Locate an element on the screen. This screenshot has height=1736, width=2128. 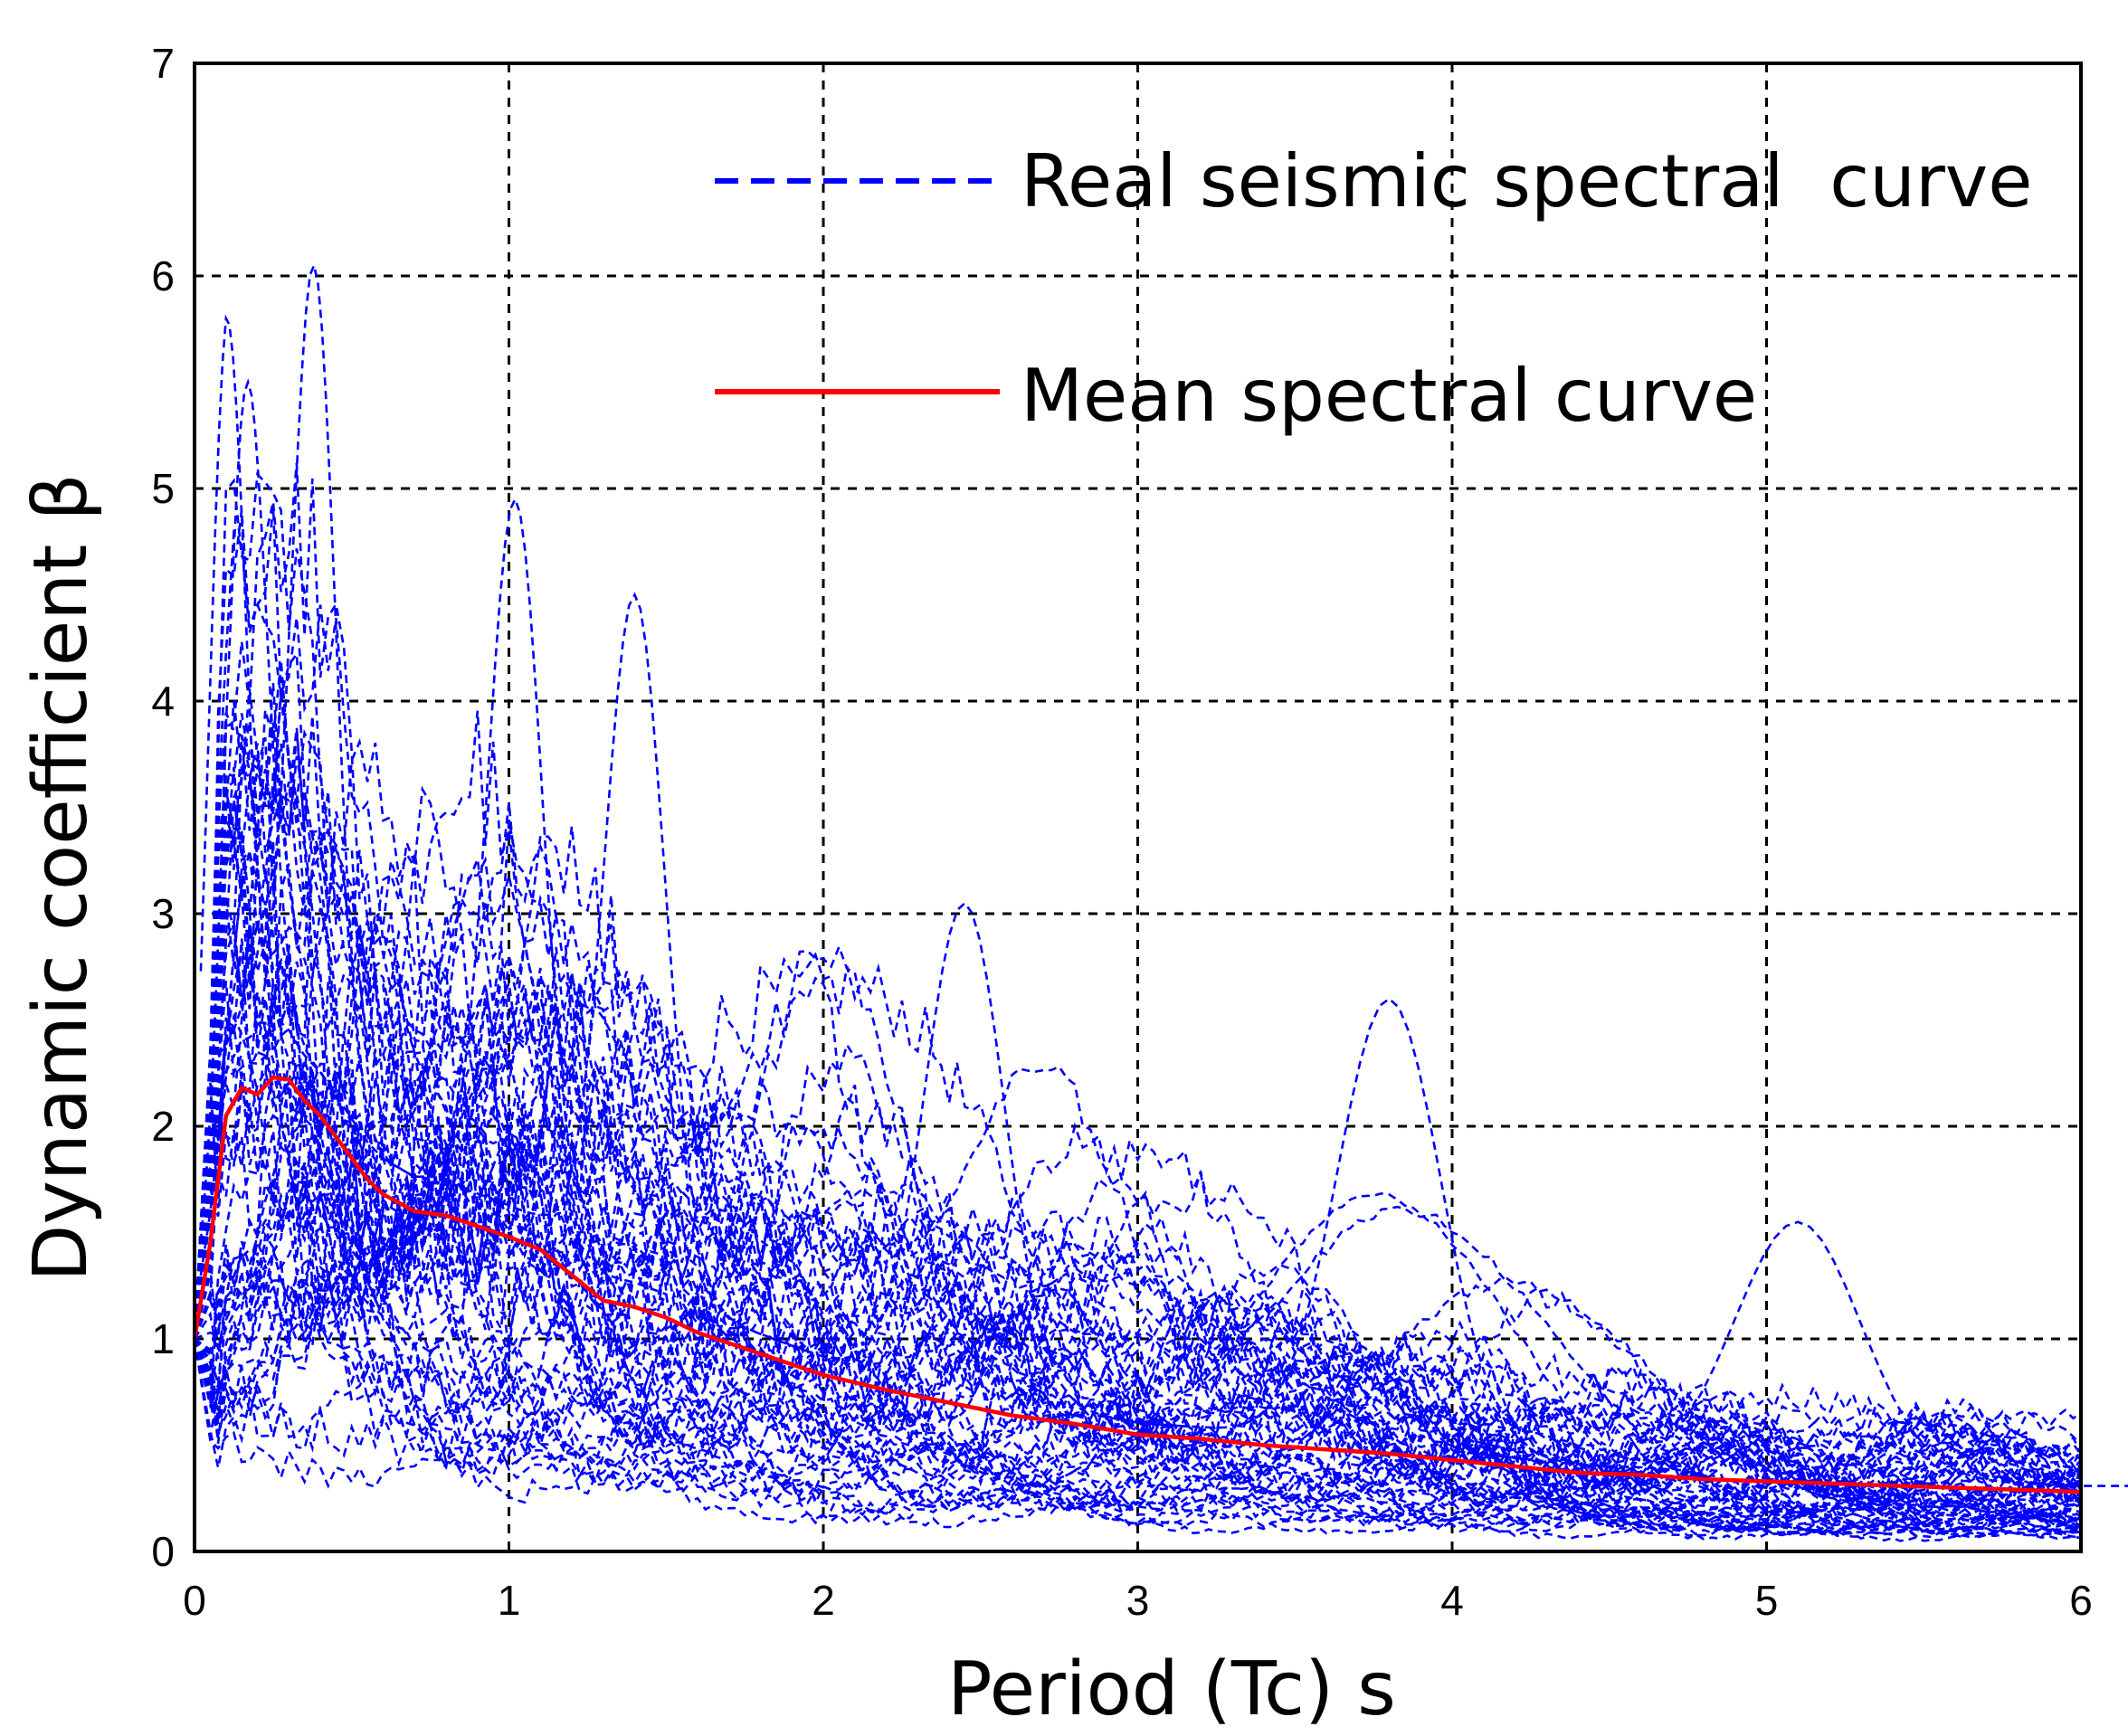
x-tick-label: 0 is located at coordinates (194, 1600).